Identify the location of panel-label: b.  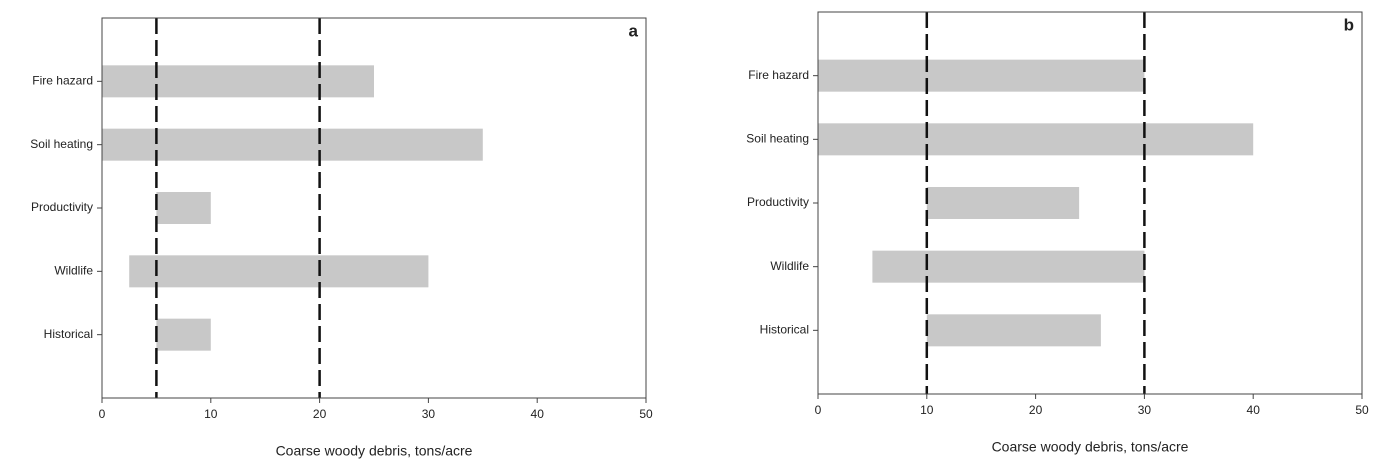
(1349, 24).